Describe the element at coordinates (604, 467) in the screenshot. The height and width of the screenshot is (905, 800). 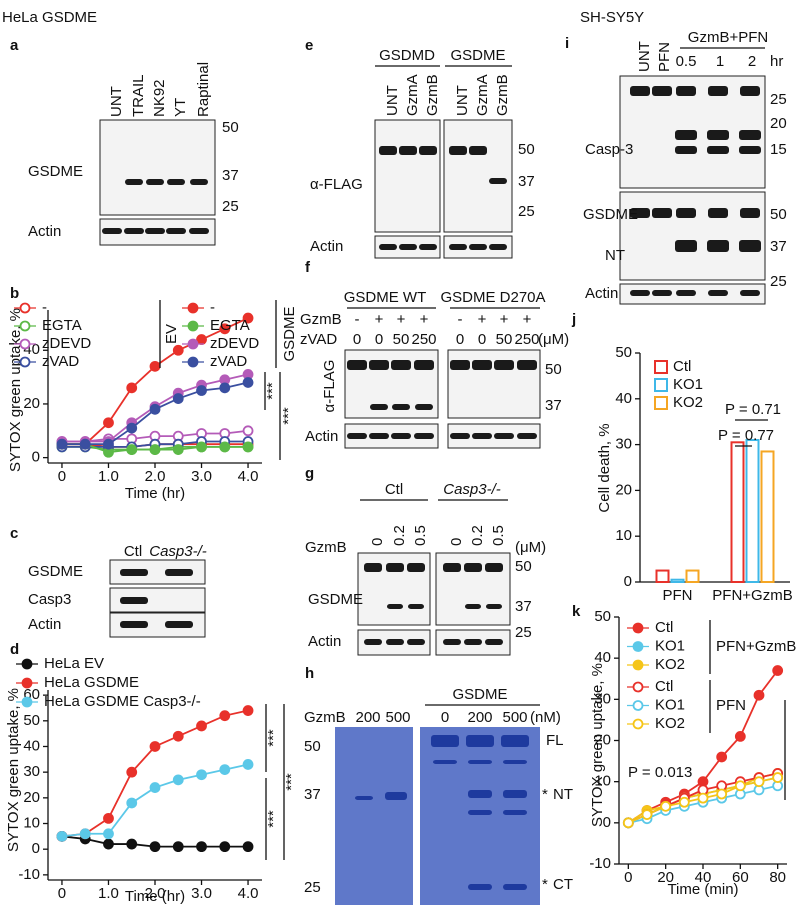
I see `y-axis-label: Cell death, %` at that location.